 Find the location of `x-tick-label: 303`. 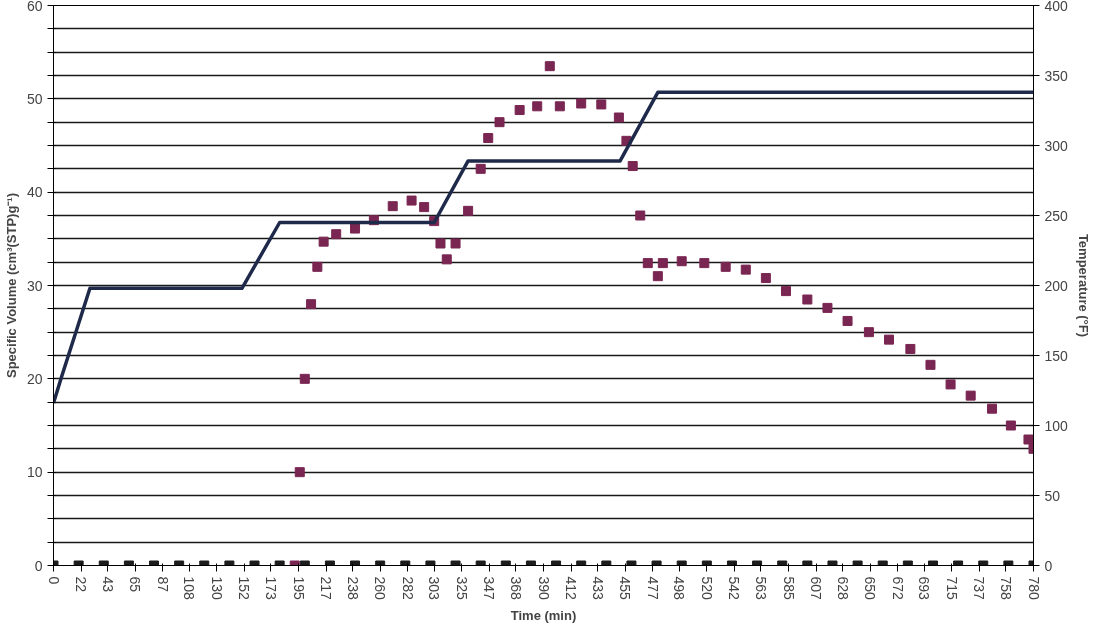

x-tick-label: 303 is located at coordinates (434, 588).